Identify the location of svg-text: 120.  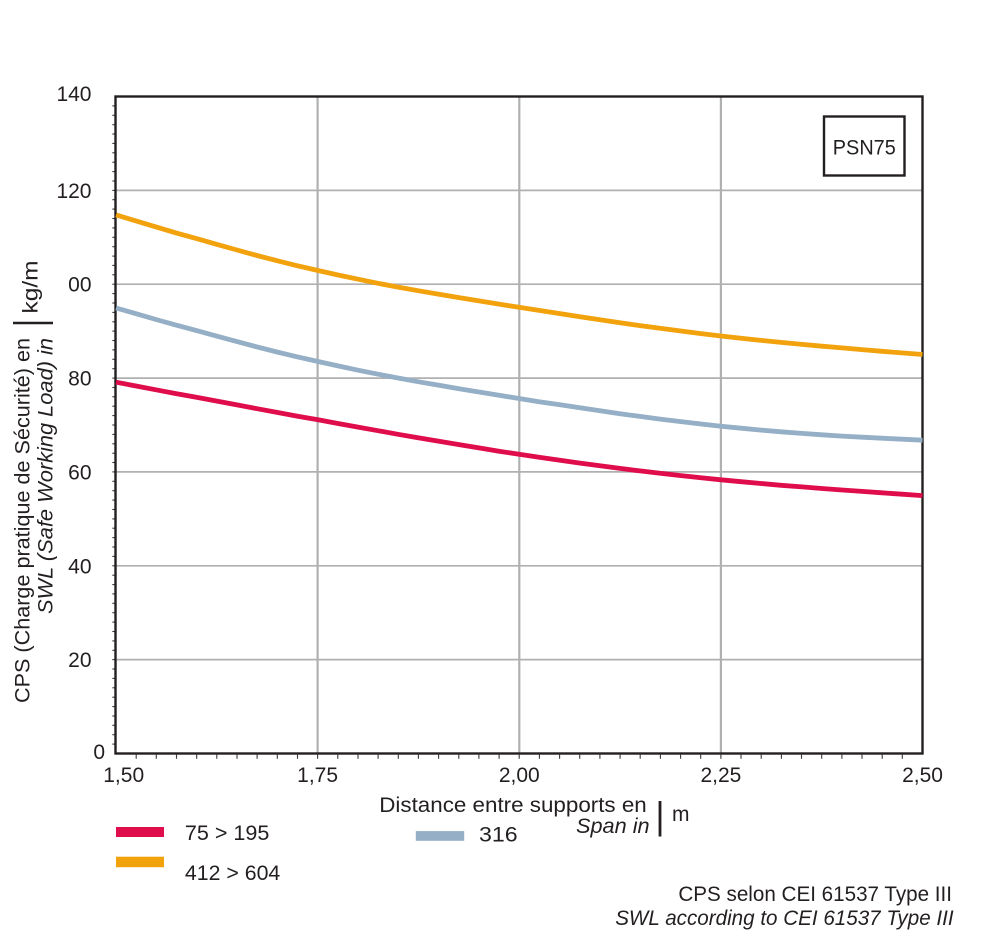
(73, 191).